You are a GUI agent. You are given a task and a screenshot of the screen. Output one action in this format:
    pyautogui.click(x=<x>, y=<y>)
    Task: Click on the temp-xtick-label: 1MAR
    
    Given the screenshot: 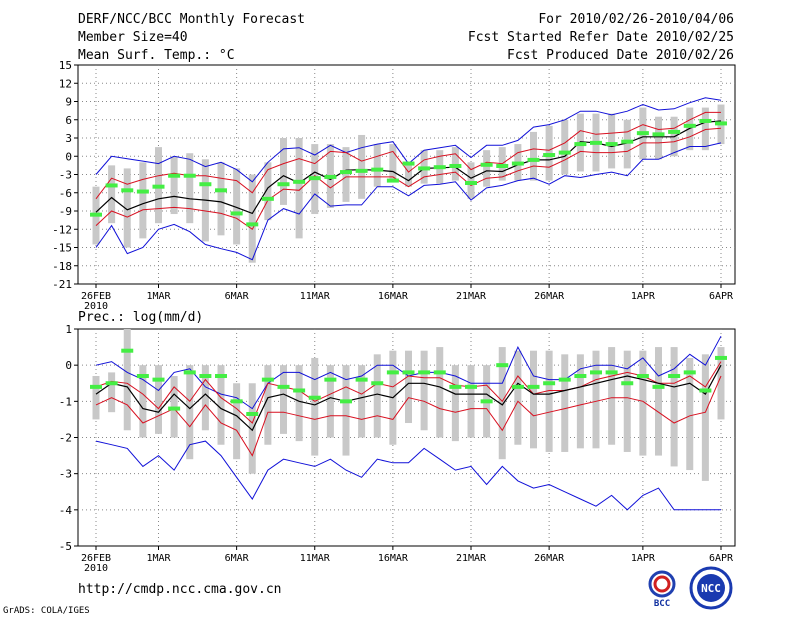 What is the action you would take?
    pyautogui.click(x=158, y=296)
    